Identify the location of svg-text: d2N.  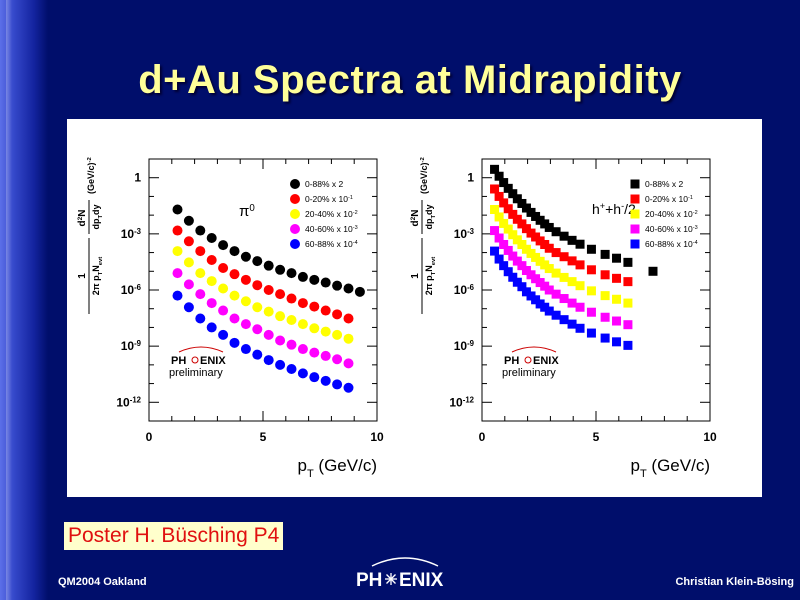
(83, 218).